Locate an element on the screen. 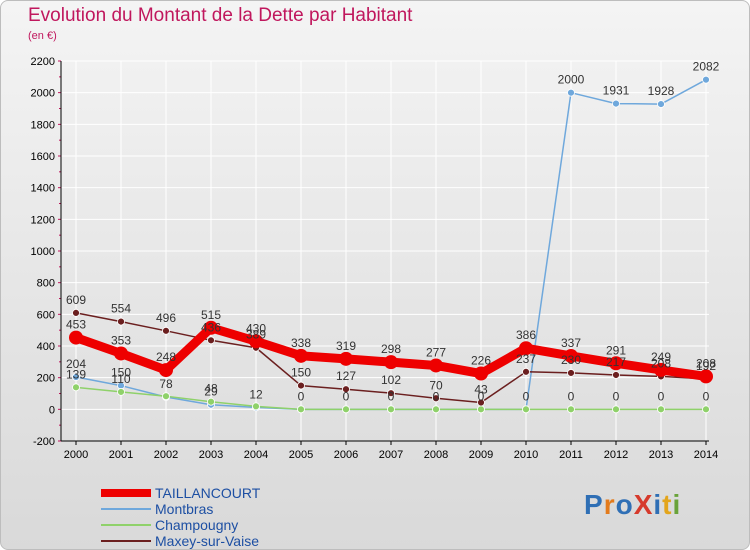  x-tick-label: 2008 is located at coordinates (436, 455).